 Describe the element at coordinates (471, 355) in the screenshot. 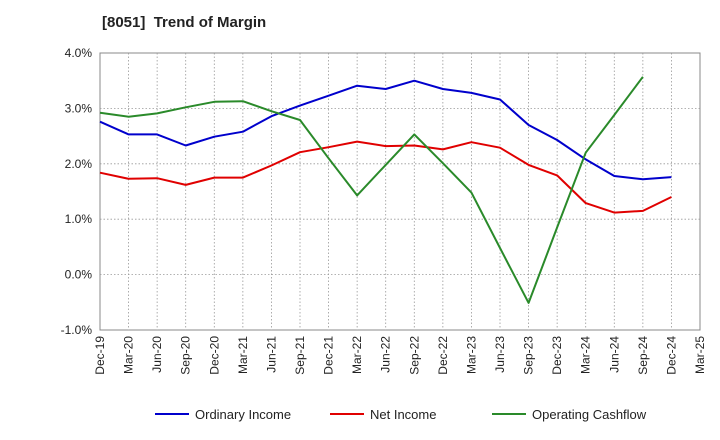

I see `x-tick-label: Mar-23` at that location.